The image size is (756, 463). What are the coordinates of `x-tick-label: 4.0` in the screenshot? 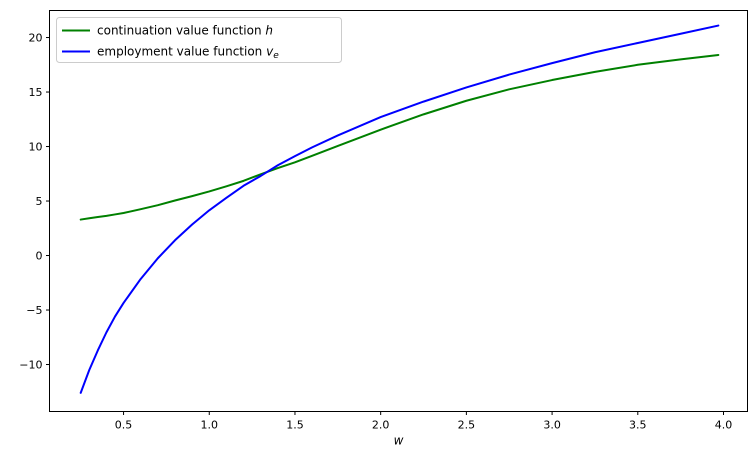 It's located at (724, 425).